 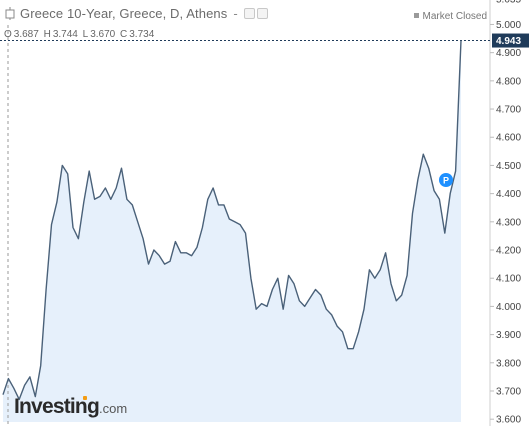 I want to click on chart-title: Greece 10-Year, Greece, D, Athens, so click(x=124, y=13).